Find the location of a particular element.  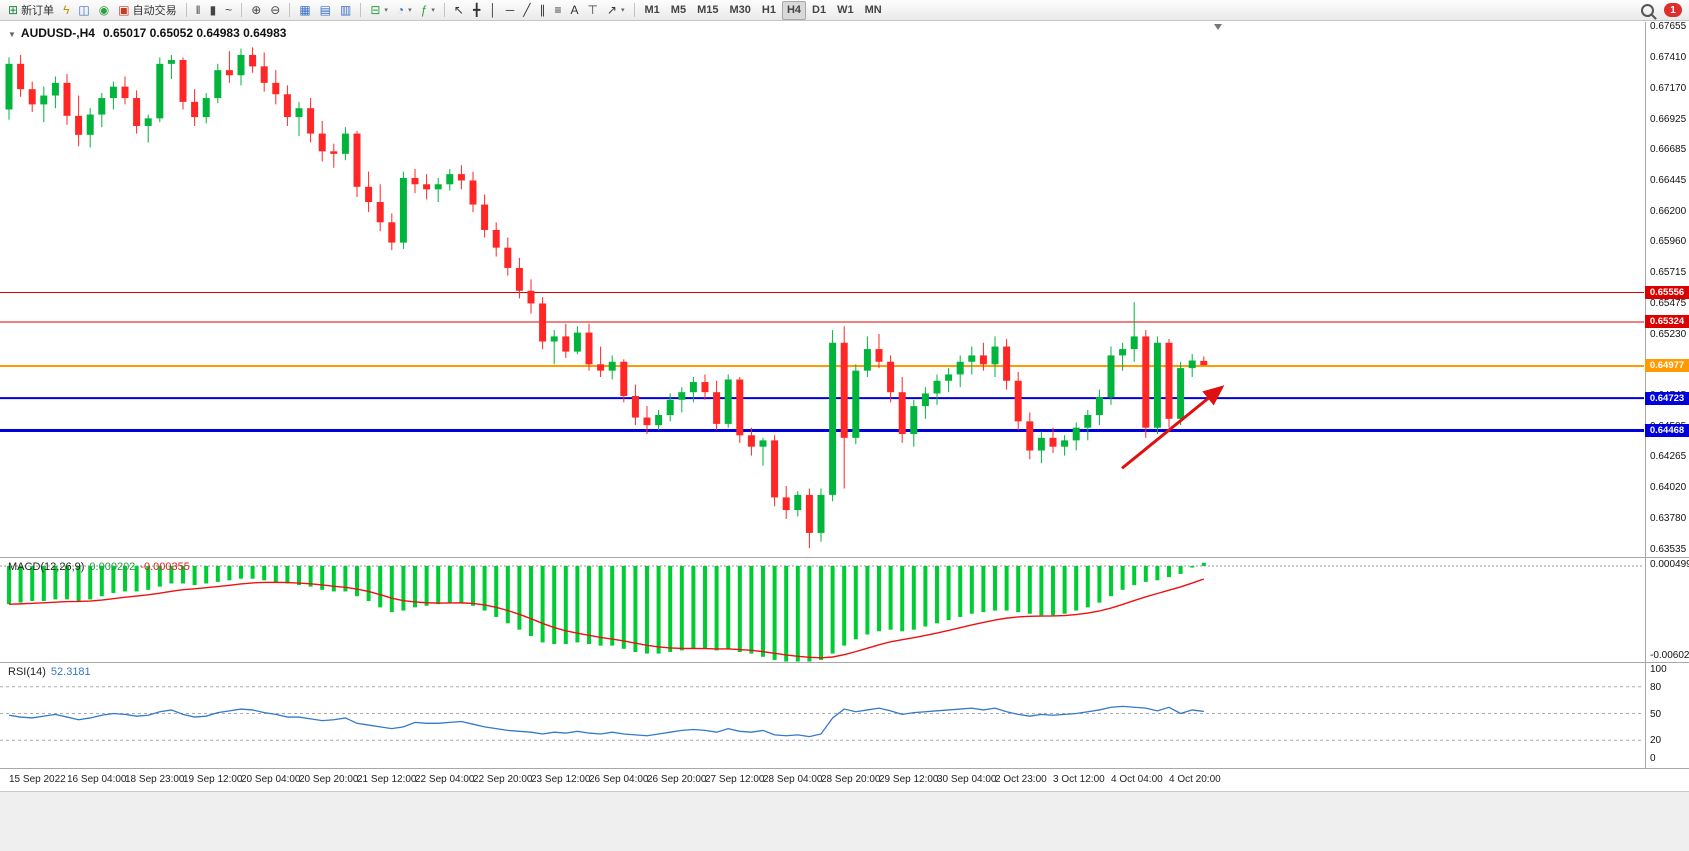

time-axis-label: 19 Sep 12:00 is located at coordinates (213, 779).